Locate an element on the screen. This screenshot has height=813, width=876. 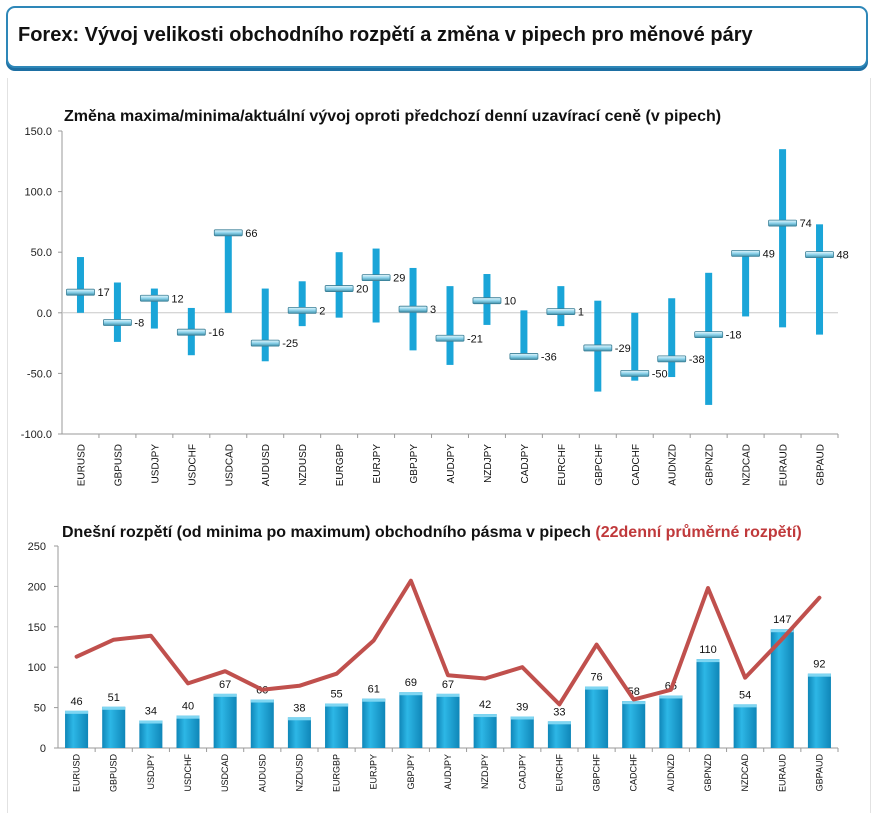
chart2-y-tick-label: 50 is located at coordinates (40, 709).